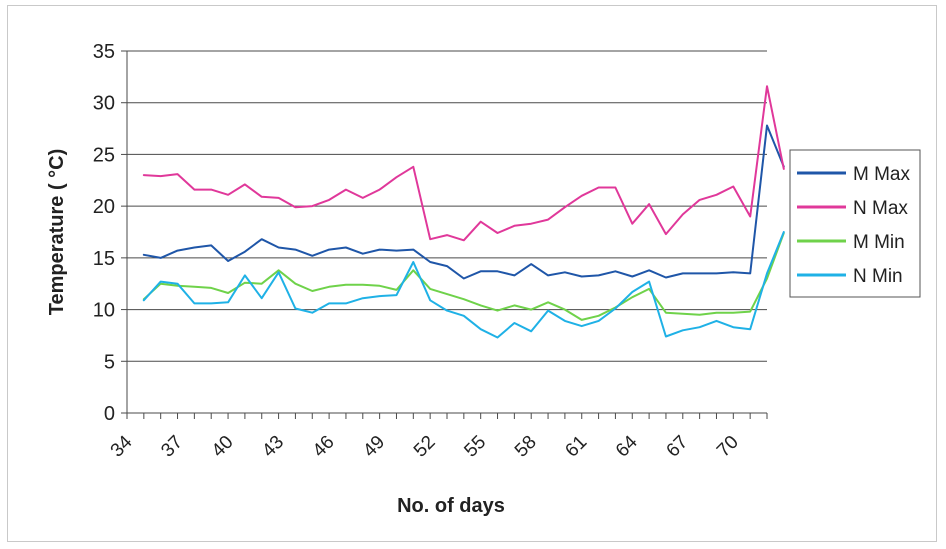  Describe the element at coordinates (882, 174) in the screenshot. I see `legend-label: M Max` at that location.